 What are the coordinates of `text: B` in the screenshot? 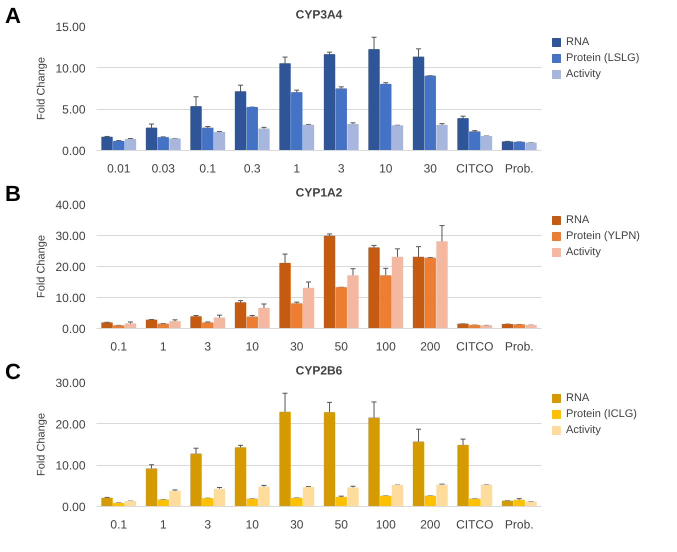 It's located at (13, 194).